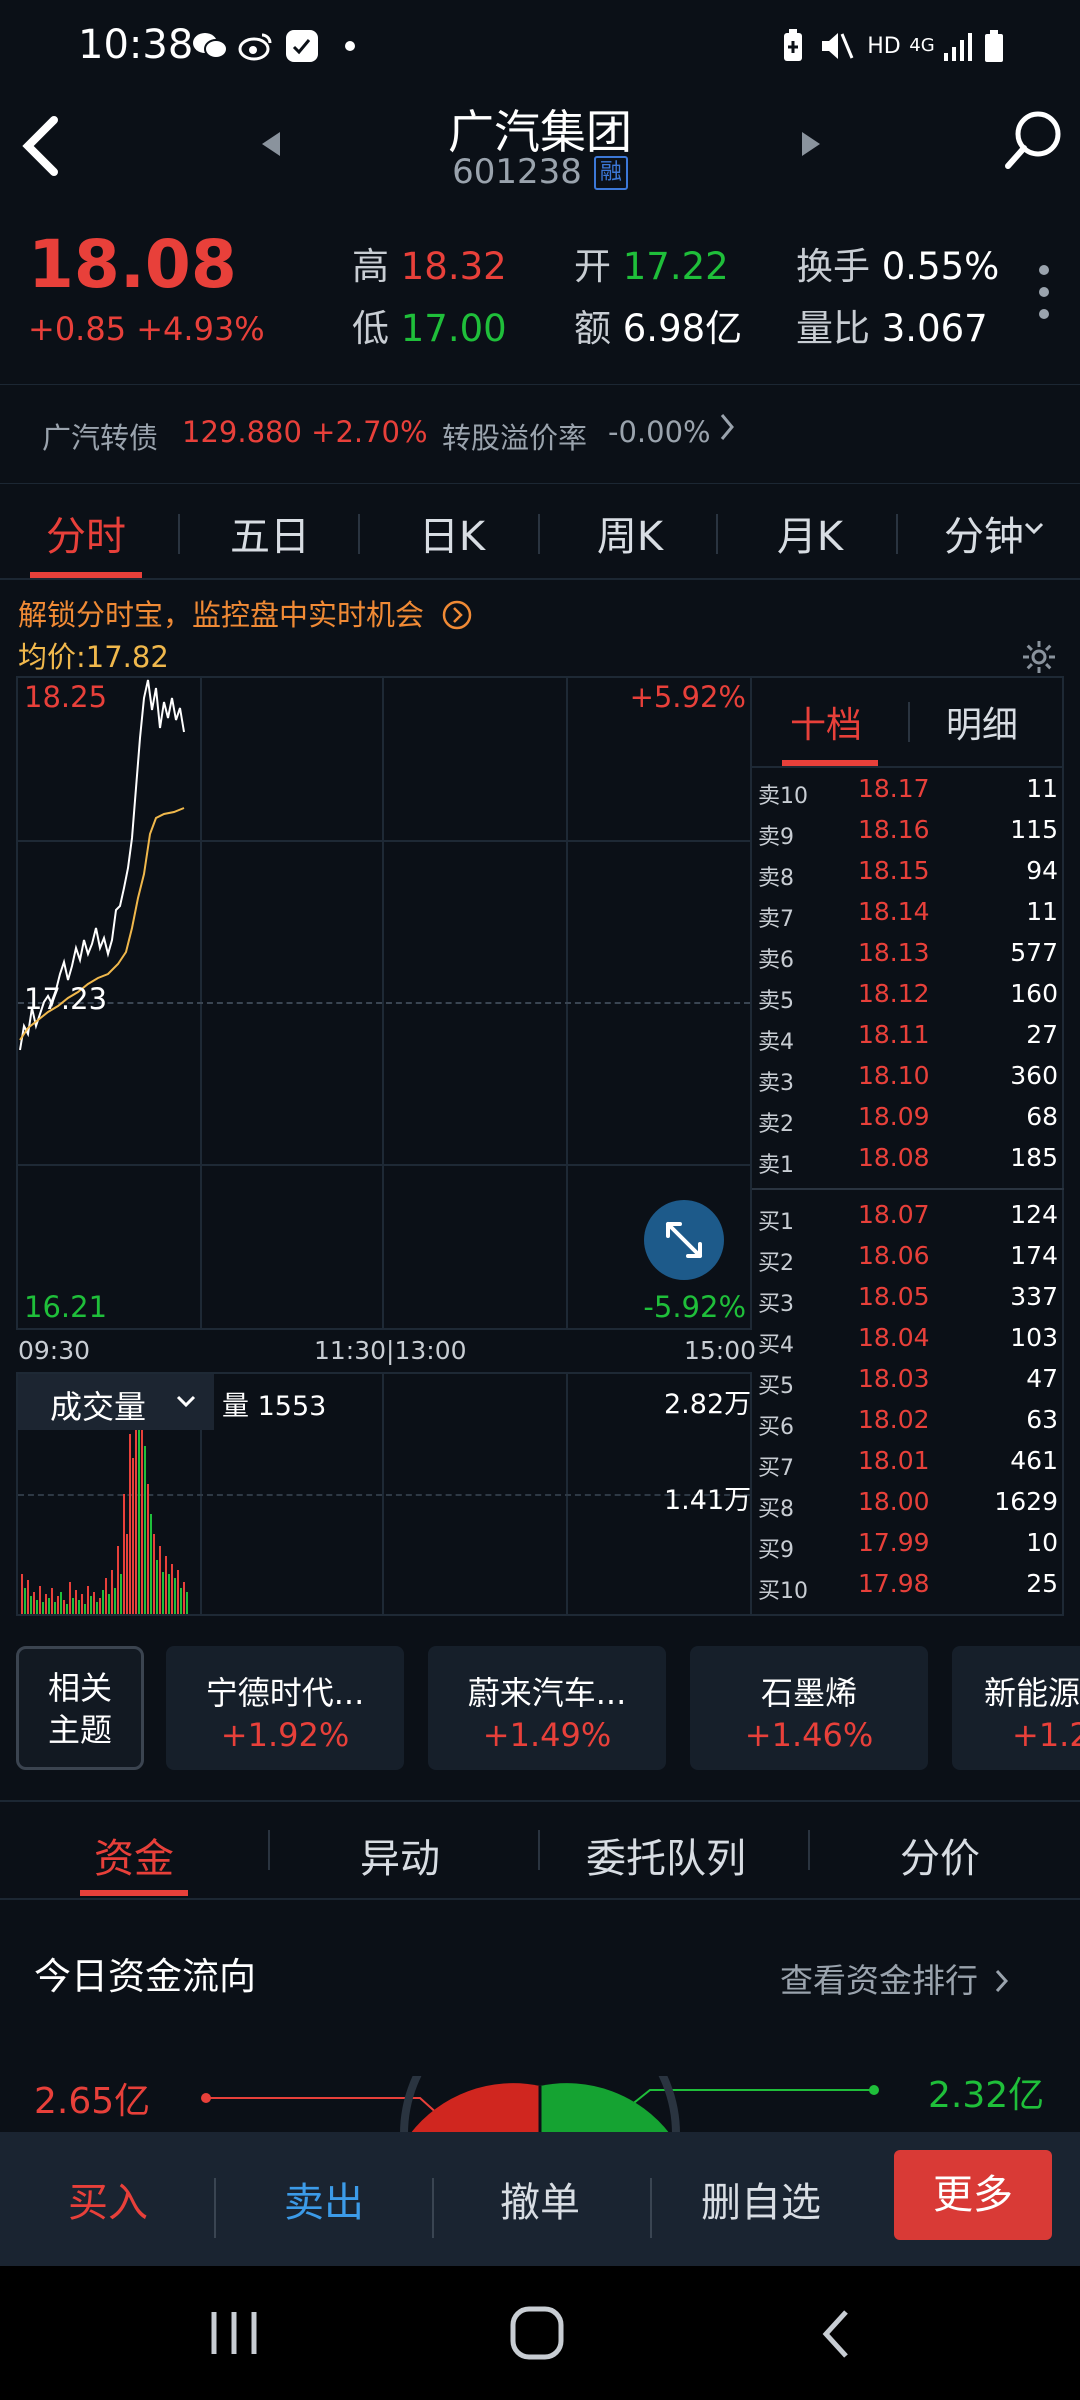  Describe the element at coordinates (540, 434) in the screenshot. I see `convertible-bond-row: 广汽转债 129.880 +2.70% 转股溢价率 -0.00%` at that location.